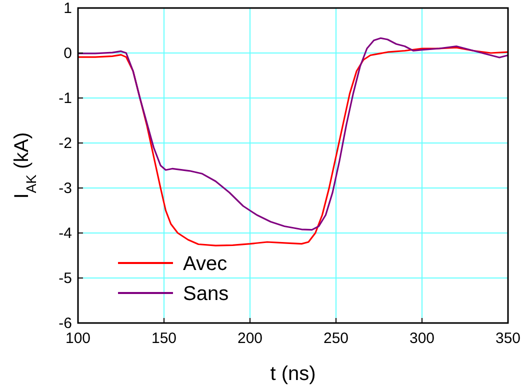 The image size is (522, 390). I want to click on y-tick-label: -3, so click(65, 188).